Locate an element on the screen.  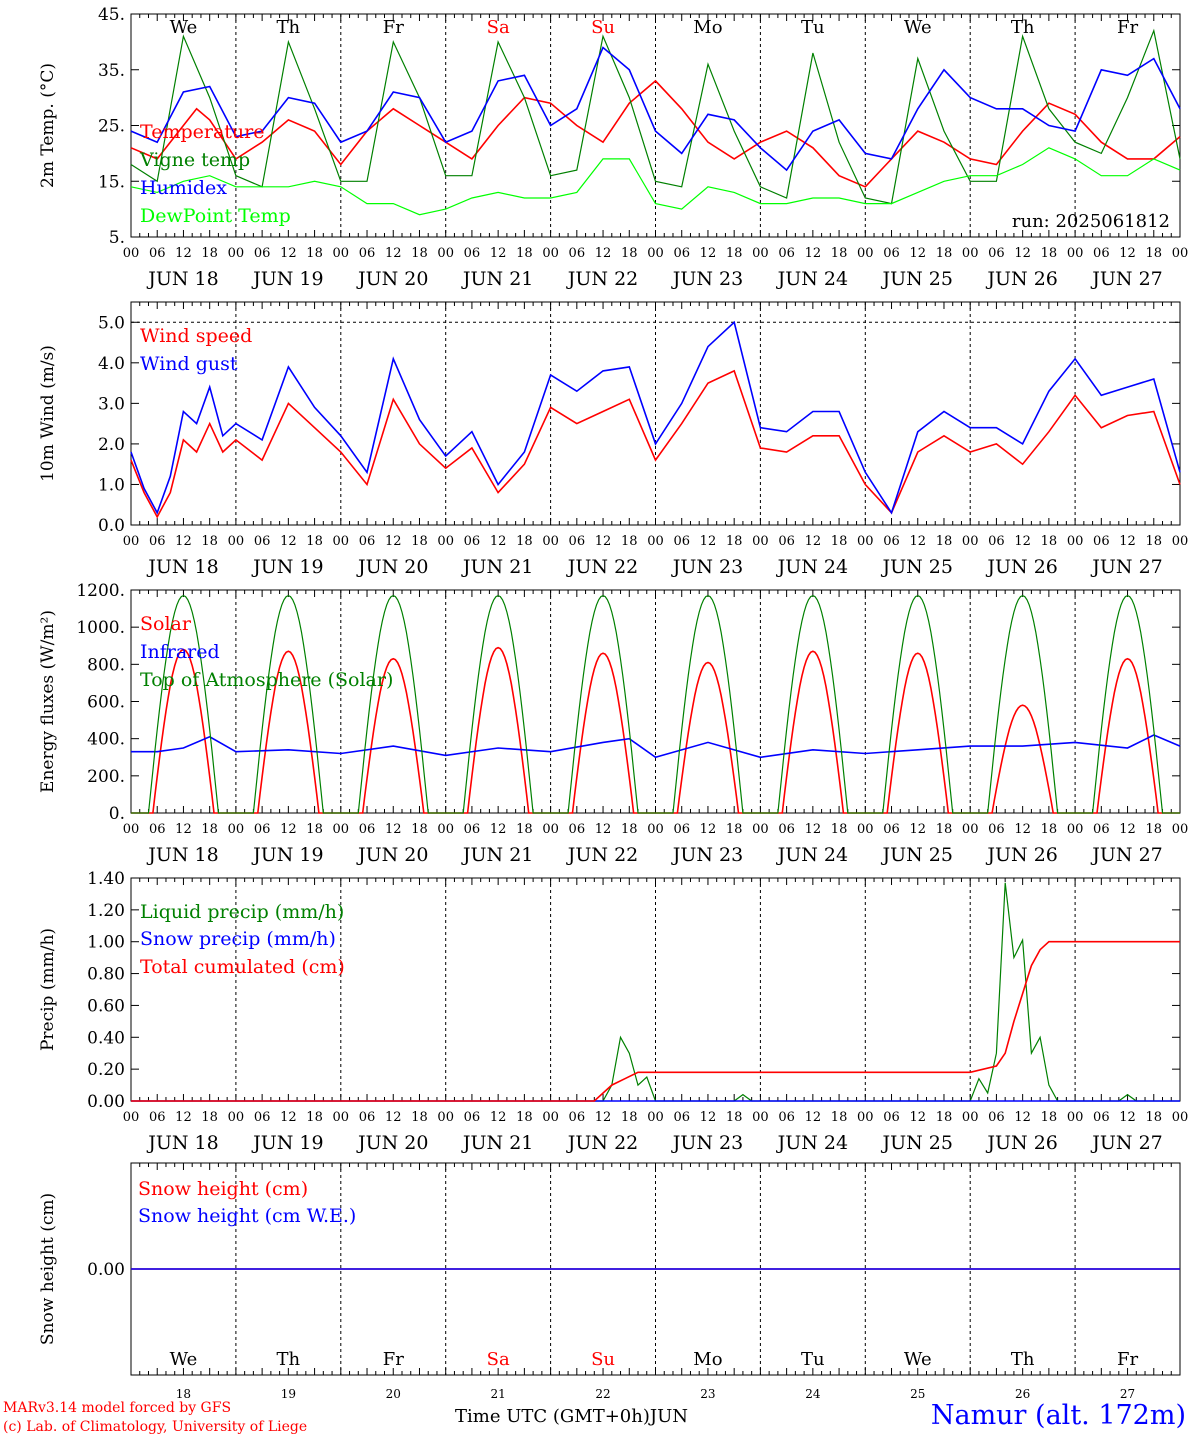
legend-entry: Snow precip (mm/h) is located at coordinates (238, 939).